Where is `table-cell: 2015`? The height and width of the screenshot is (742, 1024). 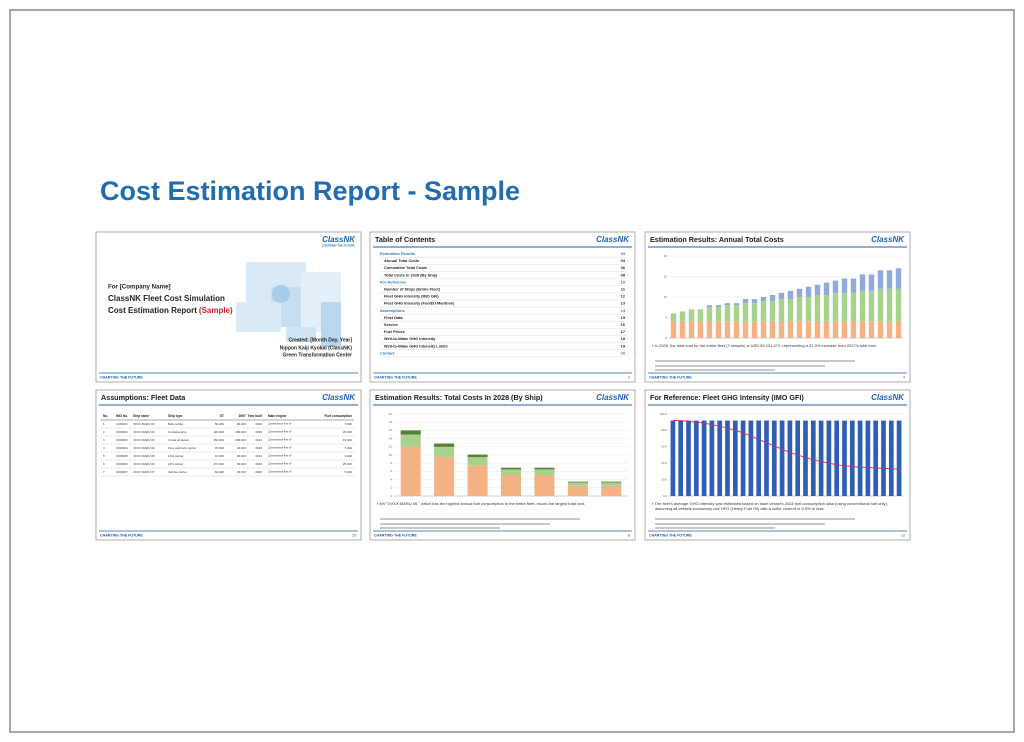
table-cell: 2015 is located at coordinates (258, 432).